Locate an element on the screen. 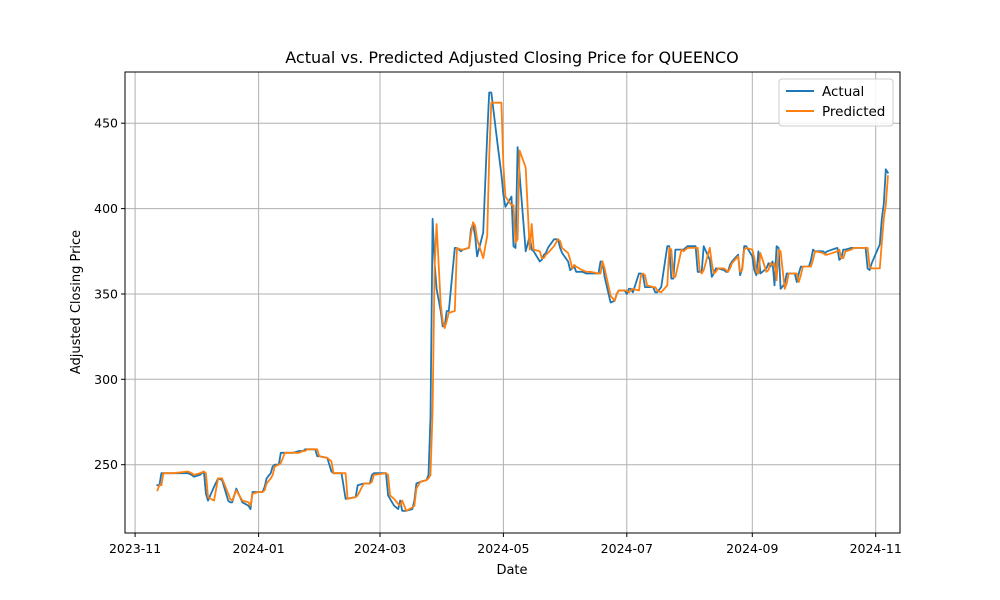 Image resolution: width=1000 pixels, height=600 pixels. y-tick-label: 400 is located at coordinates (106, 208).